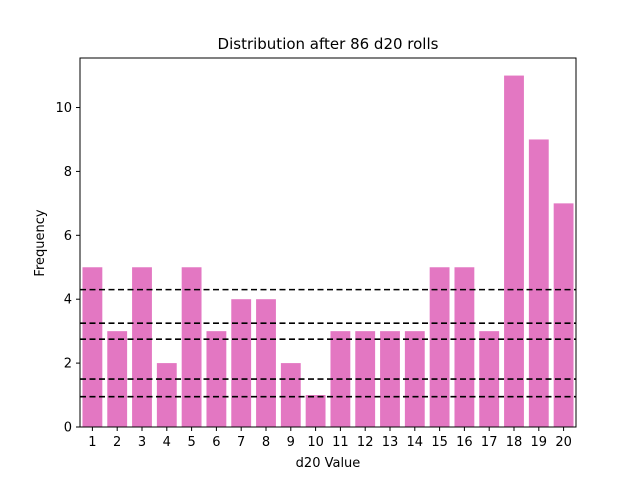 The height and width of the screenshot is (480, 640). What do you see at coordinates (439, 442) in the screenshot?
I see `x-tick-label-15: 15` at bounding box center [439, 442].